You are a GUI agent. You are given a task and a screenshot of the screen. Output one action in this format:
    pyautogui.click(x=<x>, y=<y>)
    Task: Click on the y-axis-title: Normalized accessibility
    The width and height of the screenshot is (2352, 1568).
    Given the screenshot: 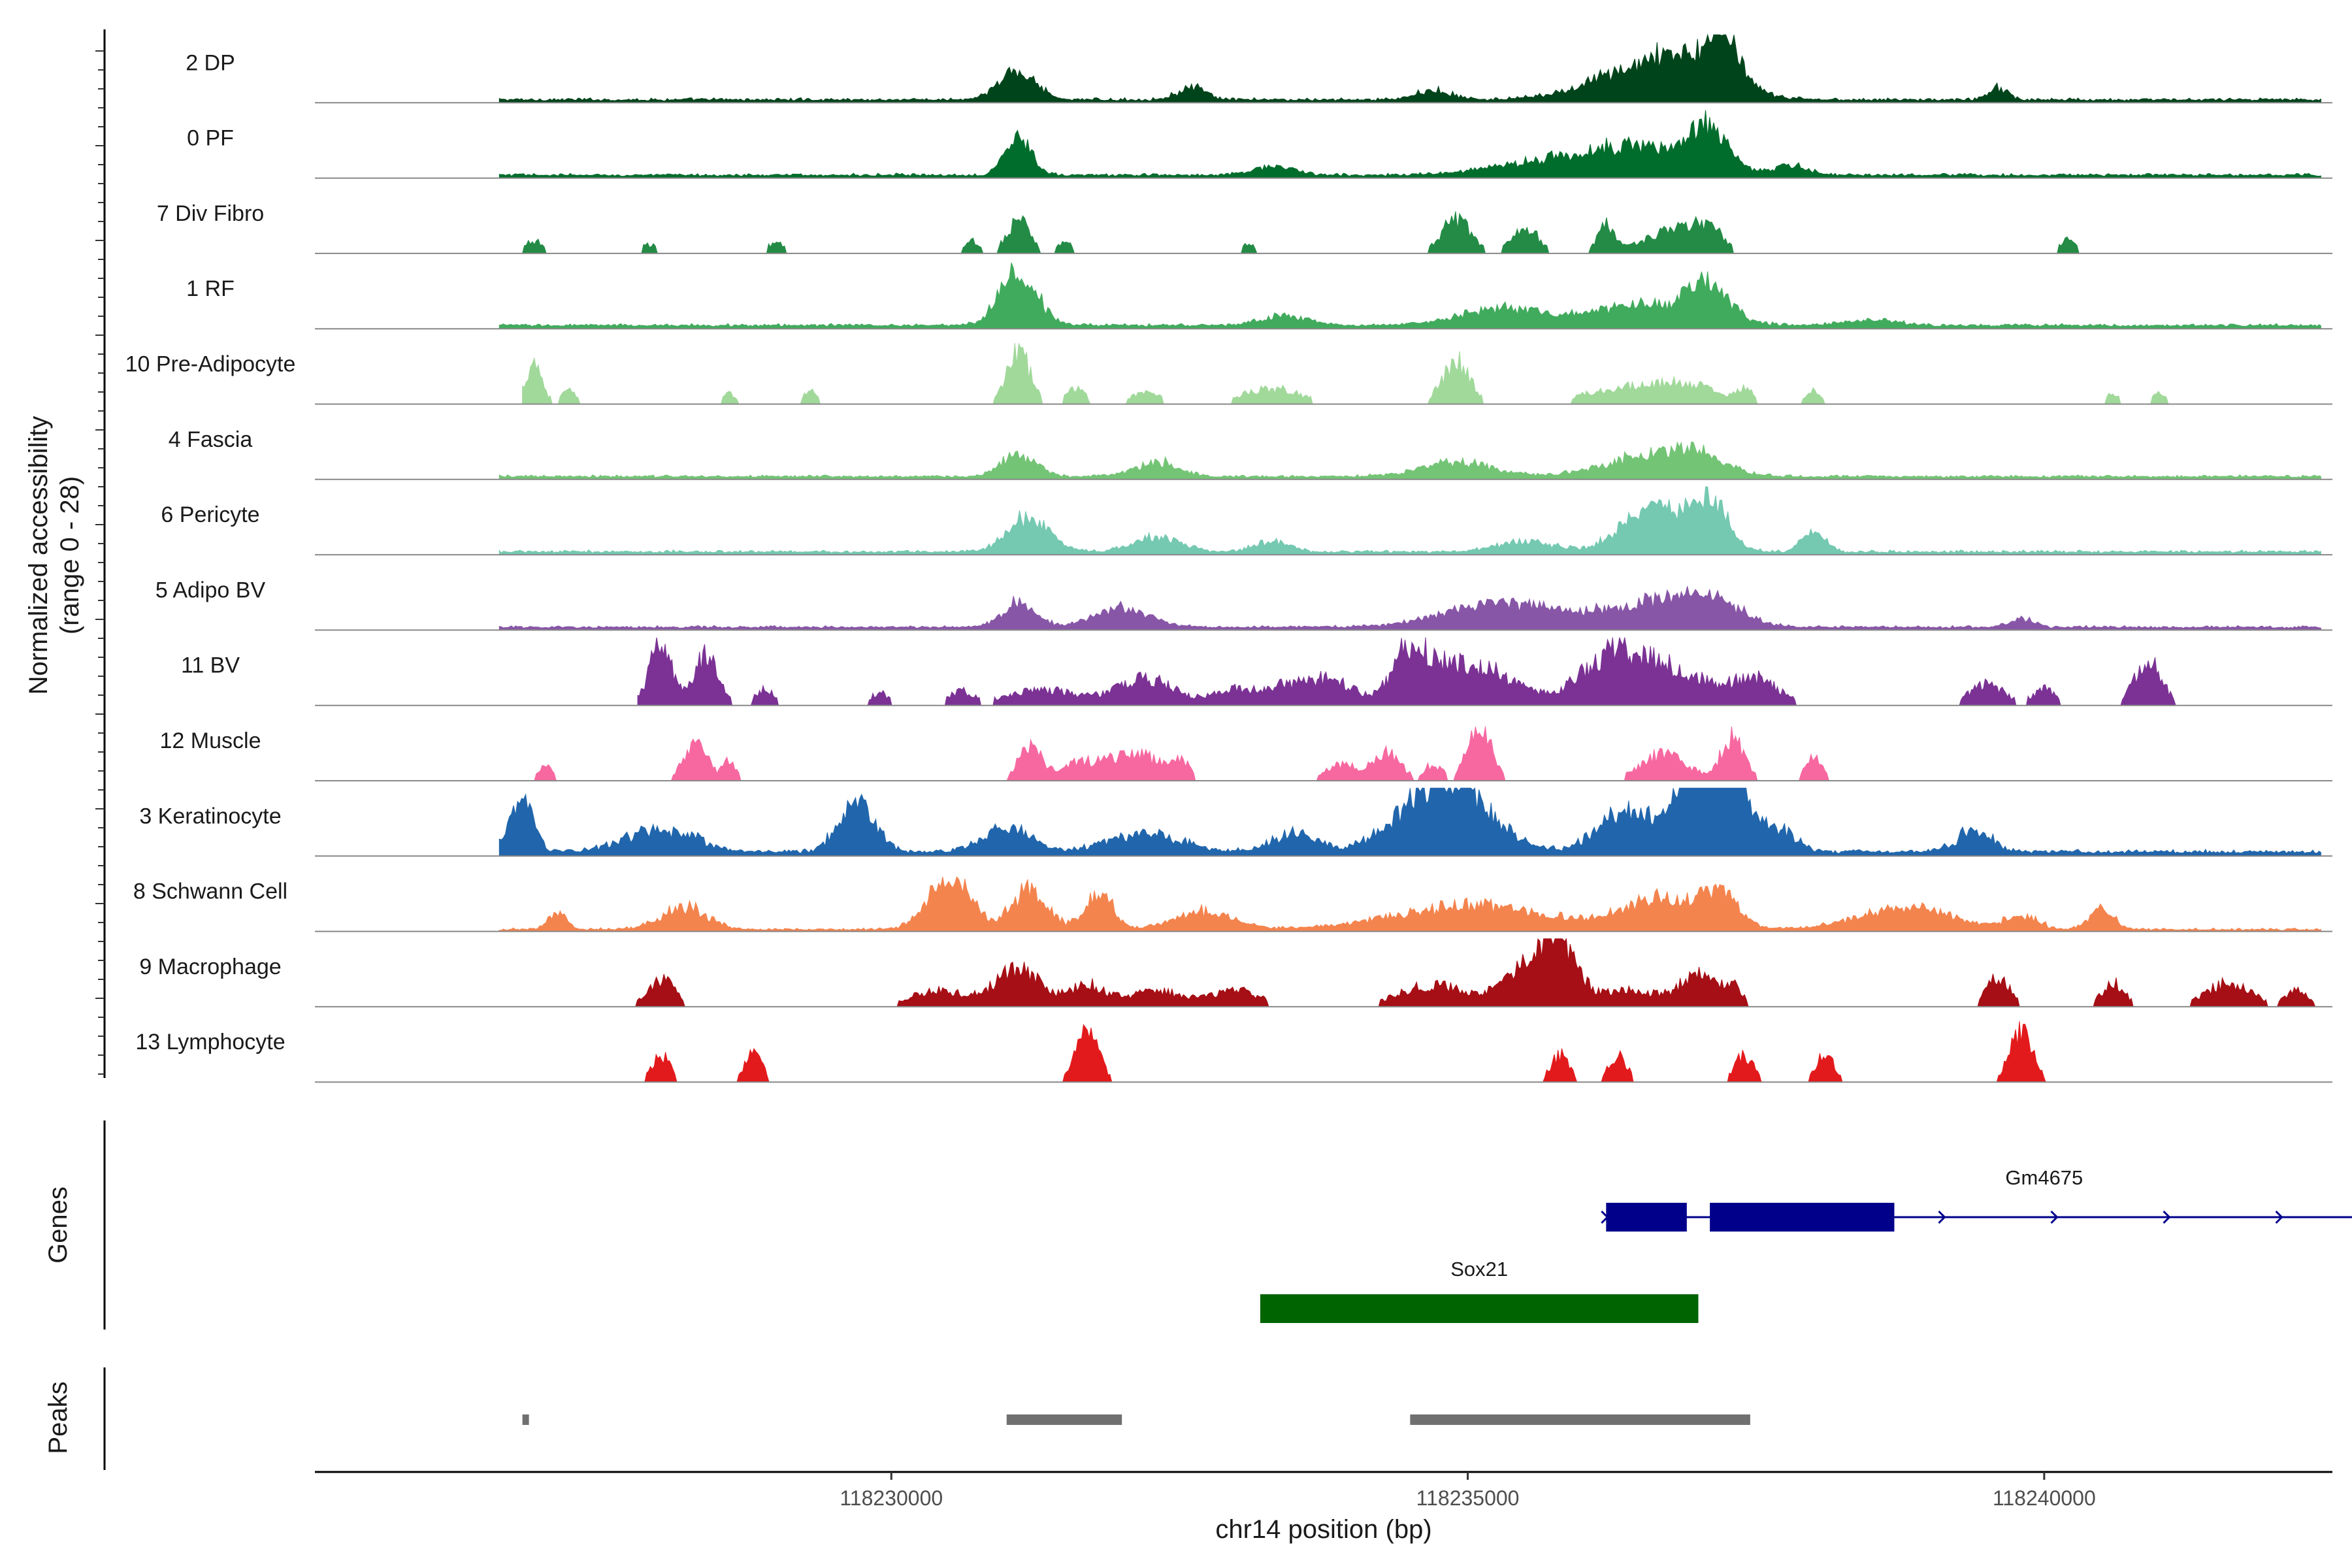 What is the action you would take?
    pyautogui.click(x=38, y=555)
    